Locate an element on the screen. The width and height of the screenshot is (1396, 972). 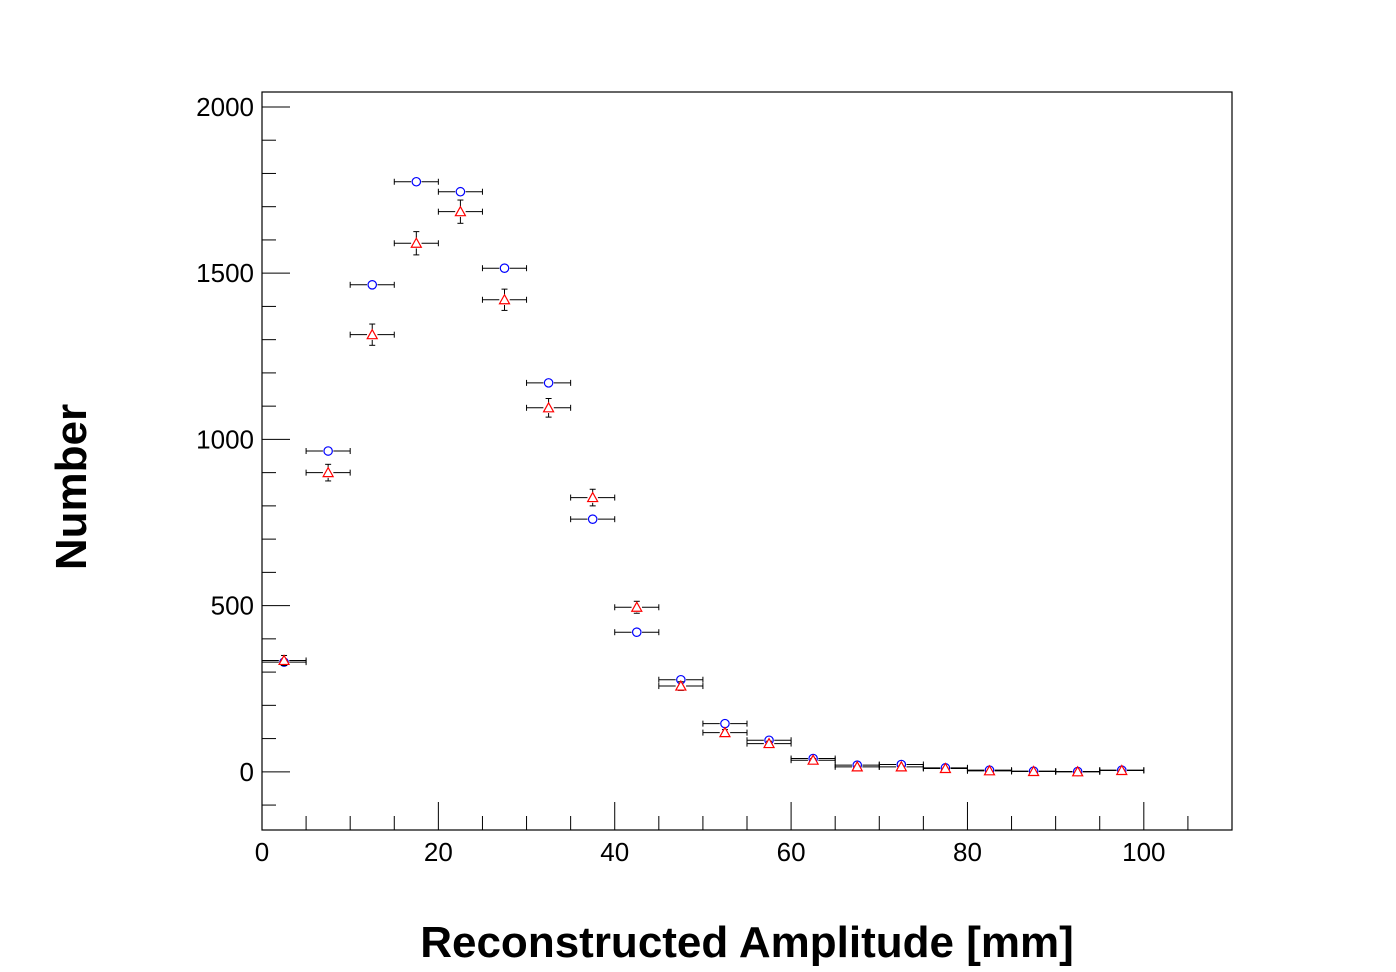
x-tick-label: 100 is located at coordinates (1143, 852).